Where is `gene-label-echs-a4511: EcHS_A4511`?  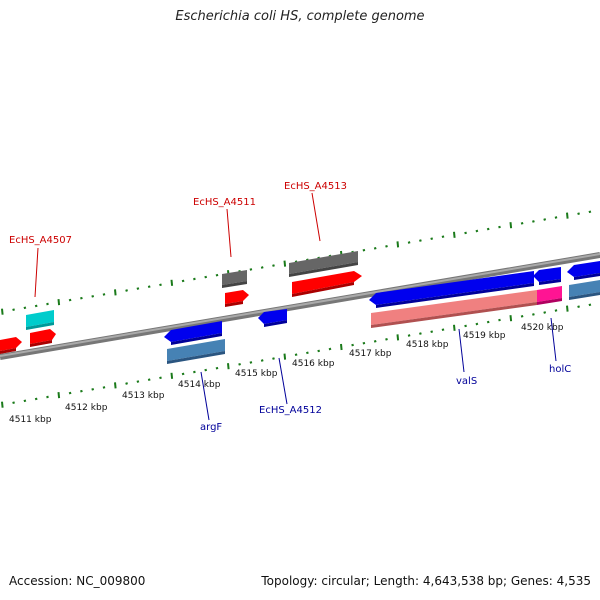 gene-label-echs-a4511: EcHS_A4511 is located at coordinates (224, 202).